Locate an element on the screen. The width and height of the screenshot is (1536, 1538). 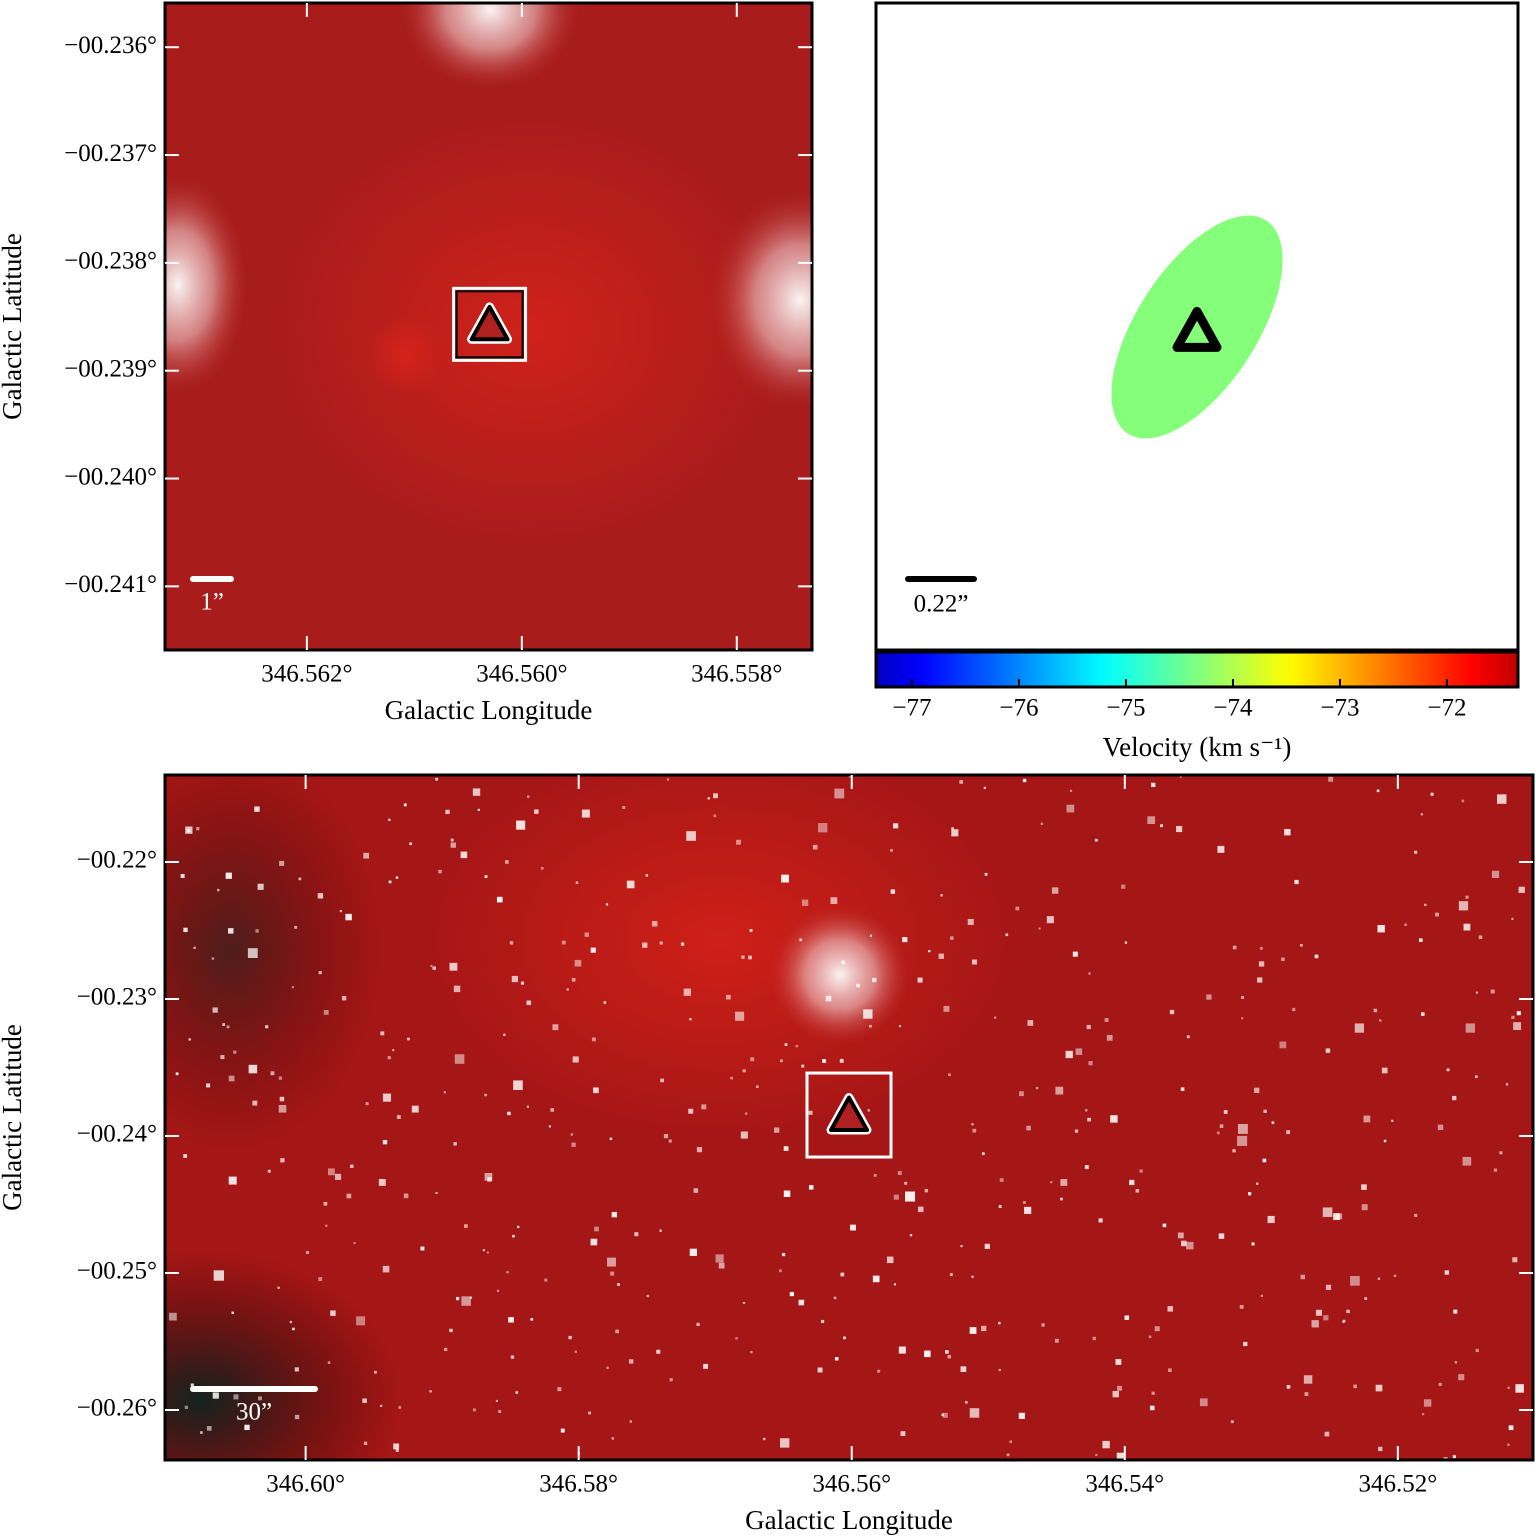
y-tick-label: −00.239° is located at coordinates (110, 368).